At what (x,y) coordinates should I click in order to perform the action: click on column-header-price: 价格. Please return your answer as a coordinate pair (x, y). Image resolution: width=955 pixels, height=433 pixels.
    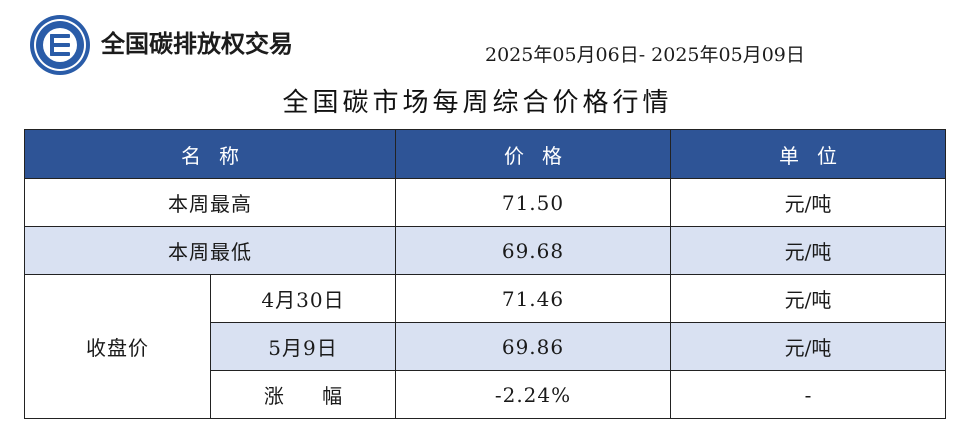
    Looking at the image, I should click on (533, 154).